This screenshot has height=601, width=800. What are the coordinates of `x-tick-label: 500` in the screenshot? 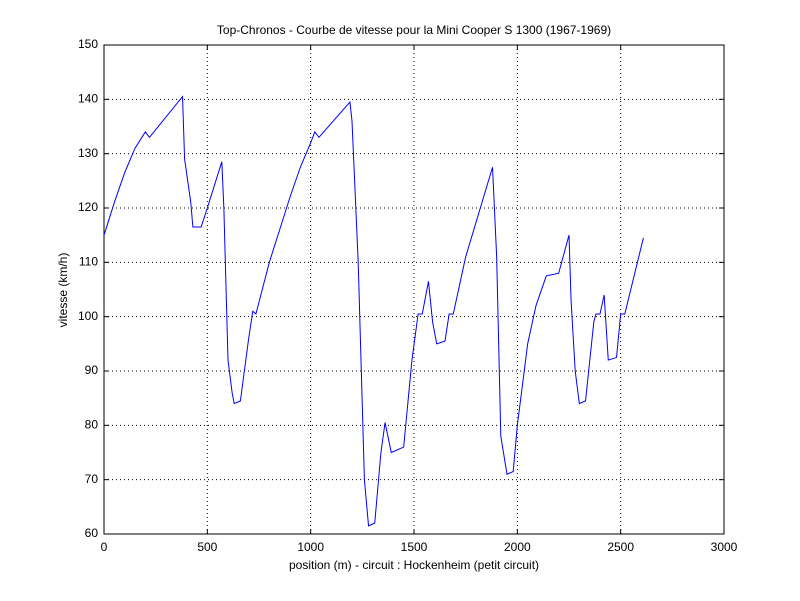 It's located at (207, 547).